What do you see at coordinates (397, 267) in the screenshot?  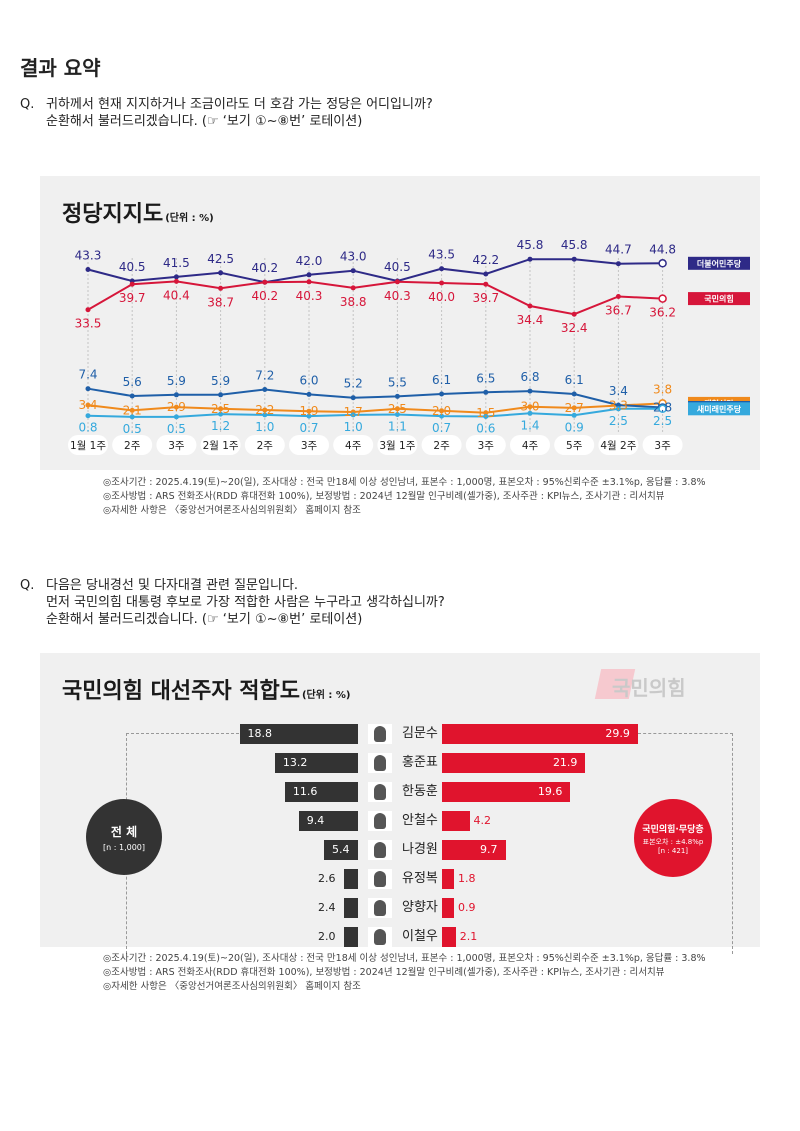 I see `data-label: 40.5` at bounding box center [397, 267].